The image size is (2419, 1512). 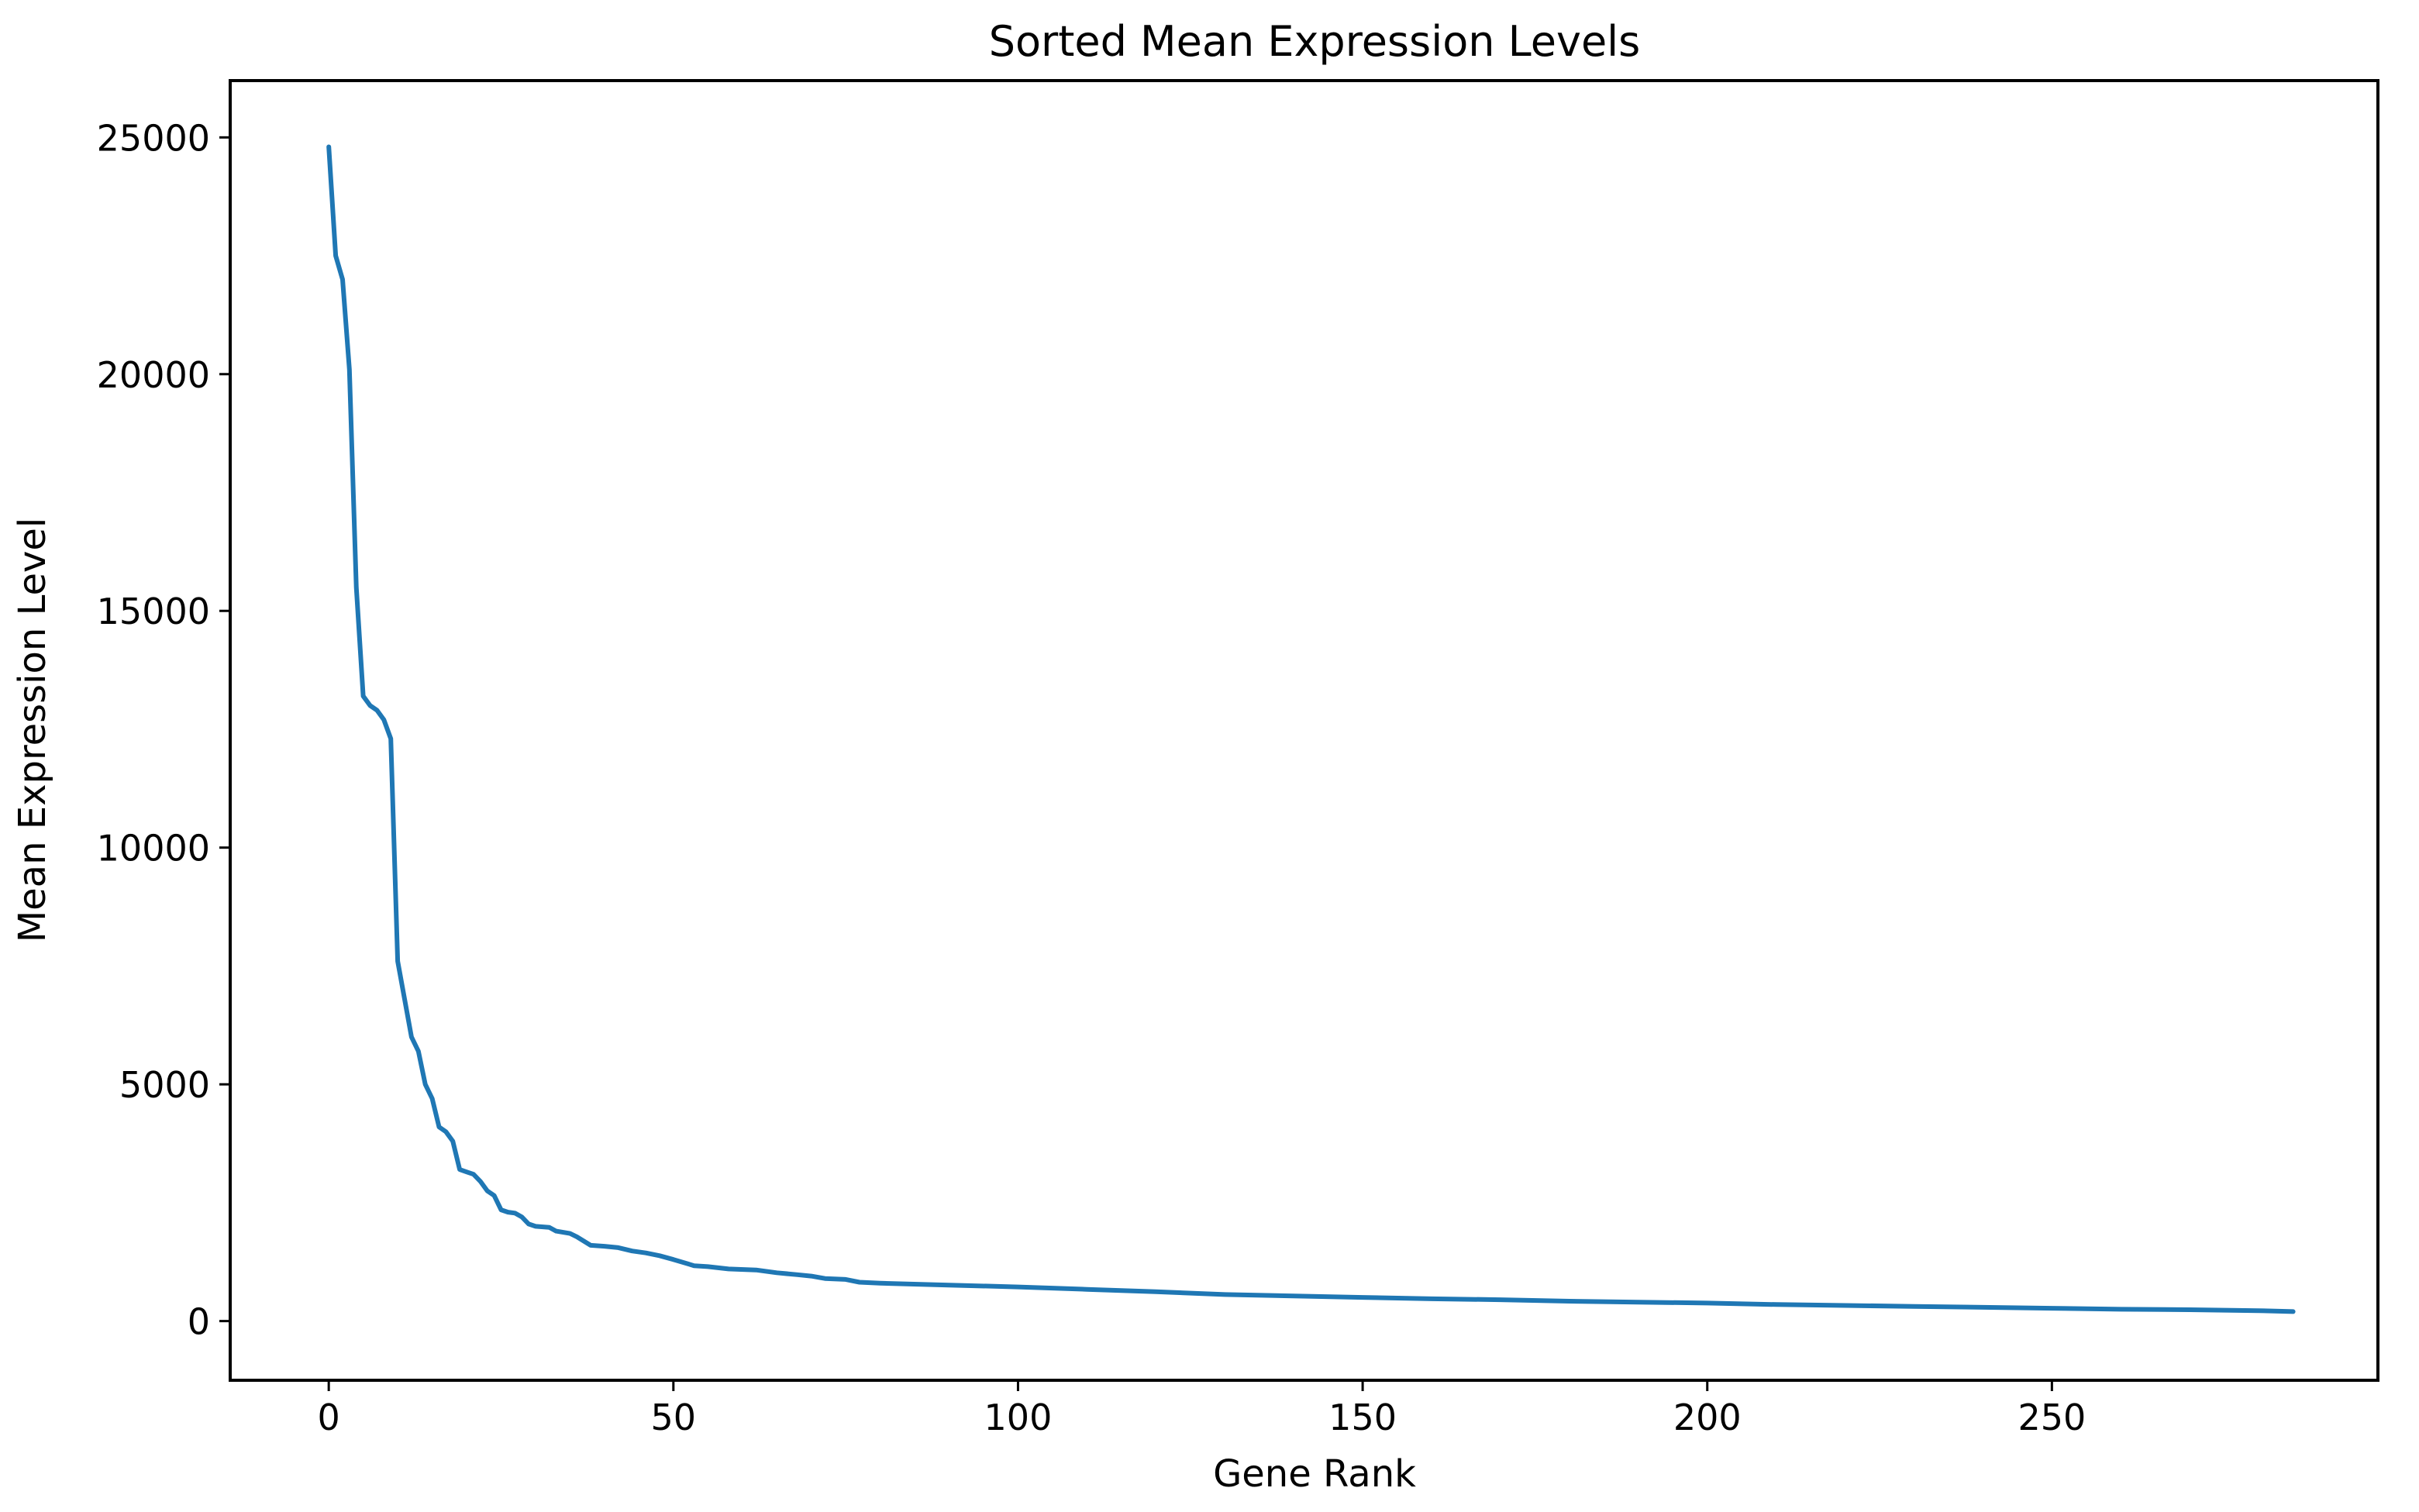 I want to click on y-tick-label: 0, so click(x=199, y=1322).